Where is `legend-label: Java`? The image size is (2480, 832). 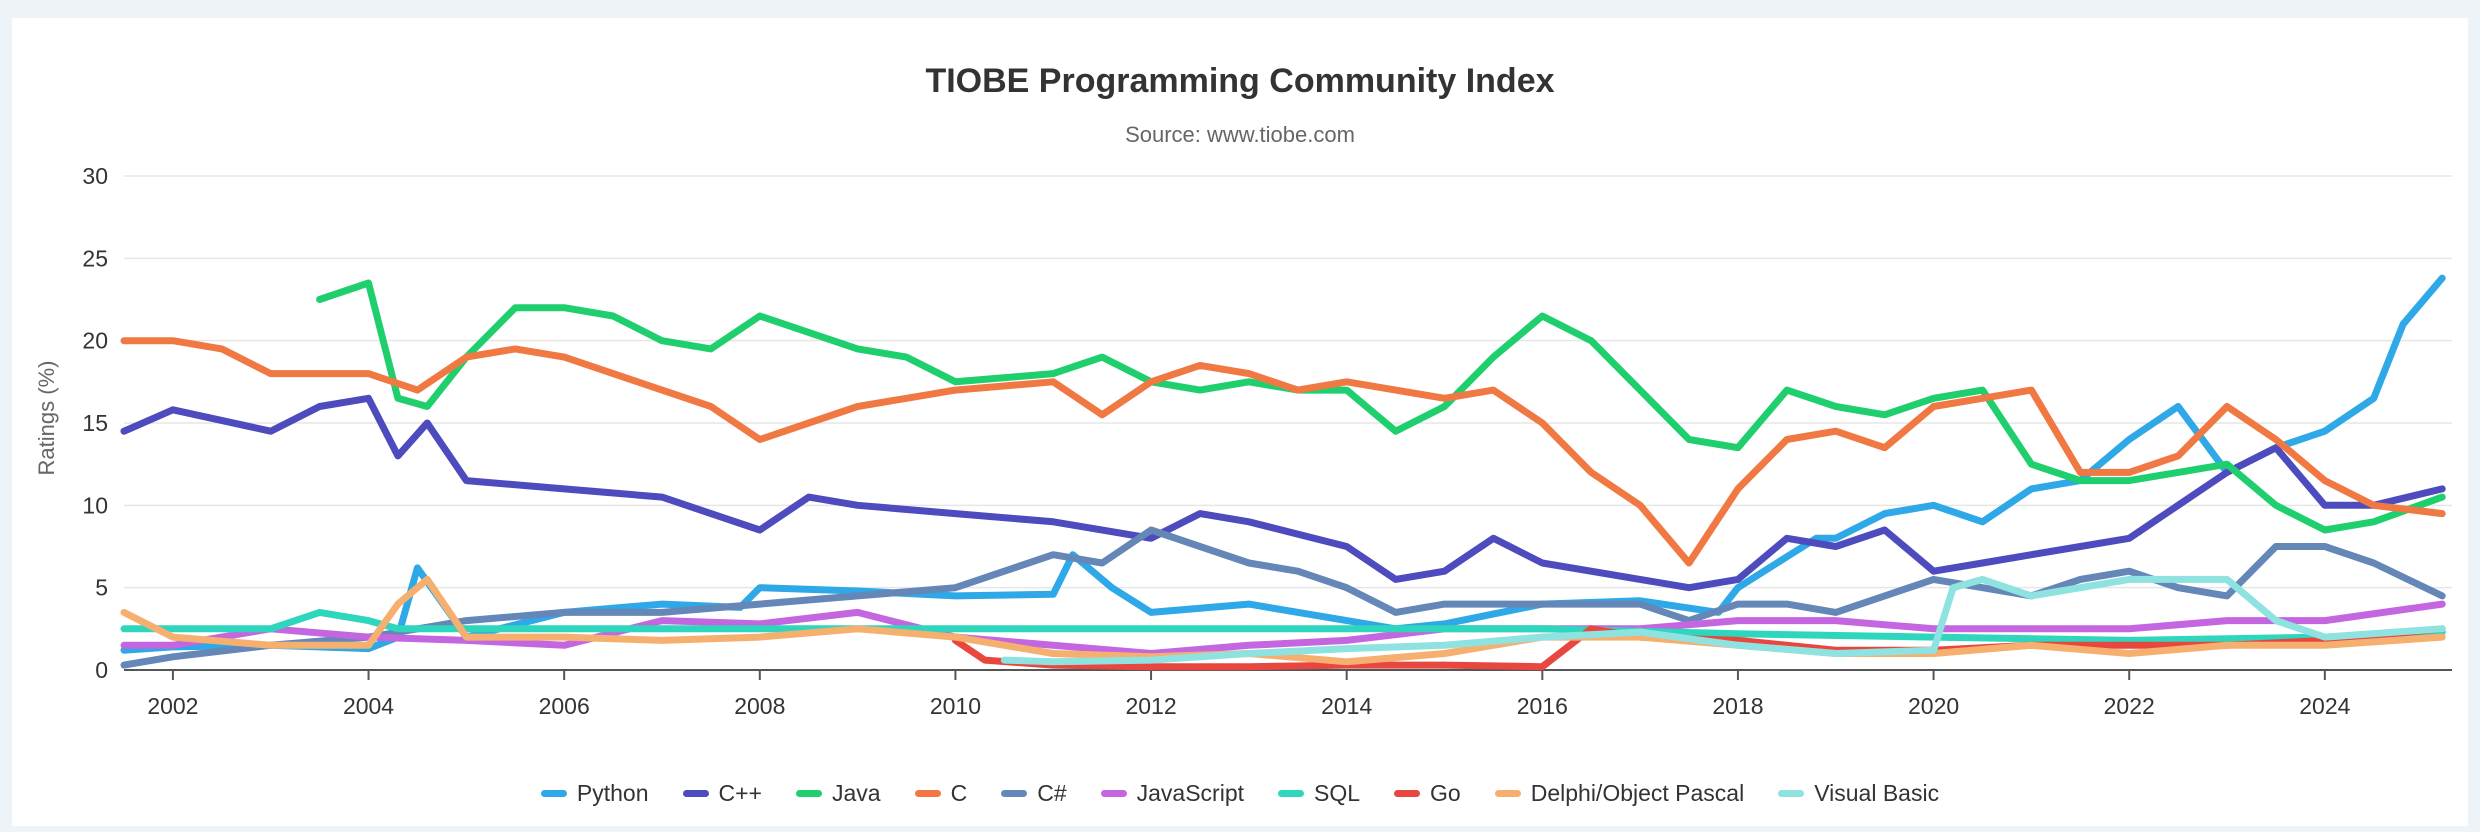 legend-label: Java is located at coordinates (856, 793).